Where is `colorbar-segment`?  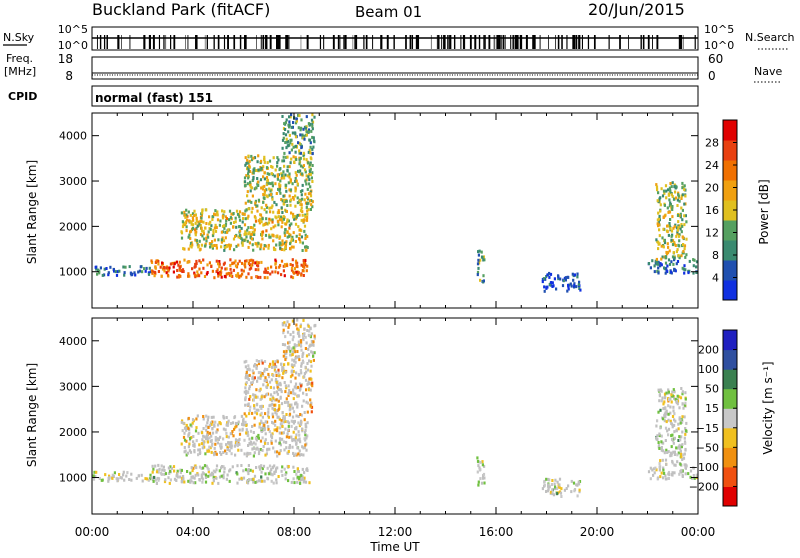
colorbar-segment is located at coordinates (730, 457).